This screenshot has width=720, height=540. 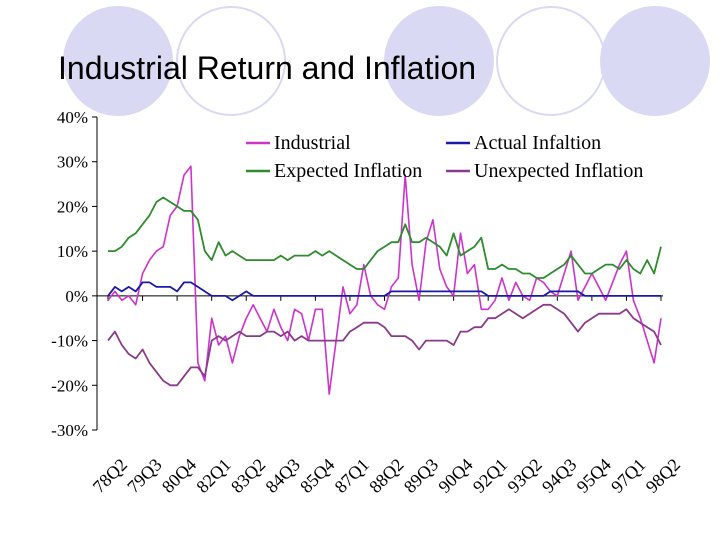 I want to click on legend-label: Actual Infaltion, so click(x=537, y=143).